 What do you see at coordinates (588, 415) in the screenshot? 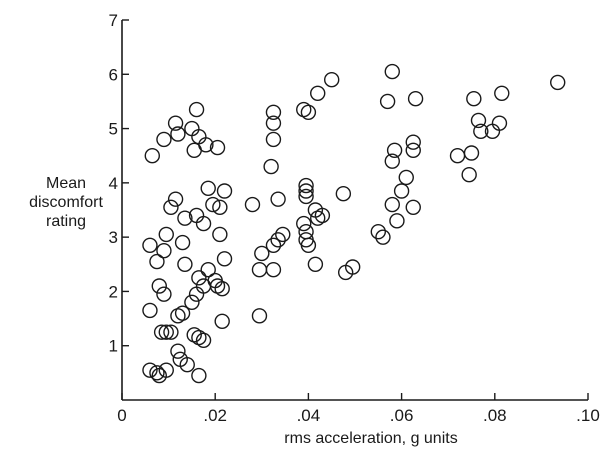
I see `x-tick-label: .10` at bounding box center [588, 415].